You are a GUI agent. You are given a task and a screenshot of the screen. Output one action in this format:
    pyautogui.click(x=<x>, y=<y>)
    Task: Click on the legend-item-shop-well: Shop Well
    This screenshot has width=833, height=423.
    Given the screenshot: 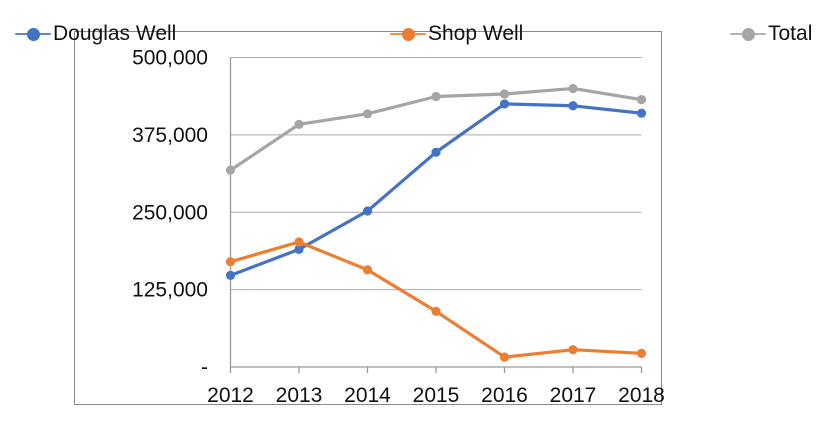 What is the action you would take?
    pyautogui.click(x=456, y=34)
    